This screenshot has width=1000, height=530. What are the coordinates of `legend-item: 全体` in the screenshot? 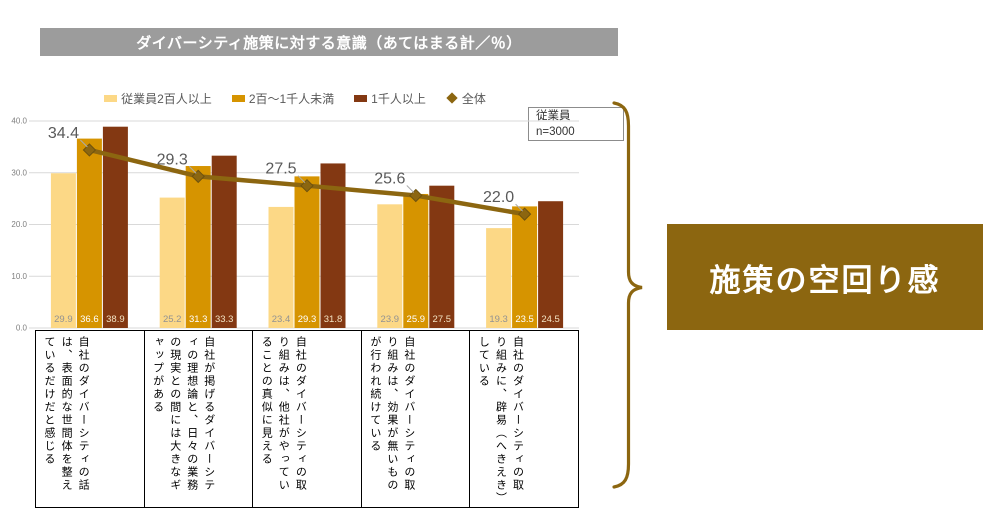 It's located at (466, 98).